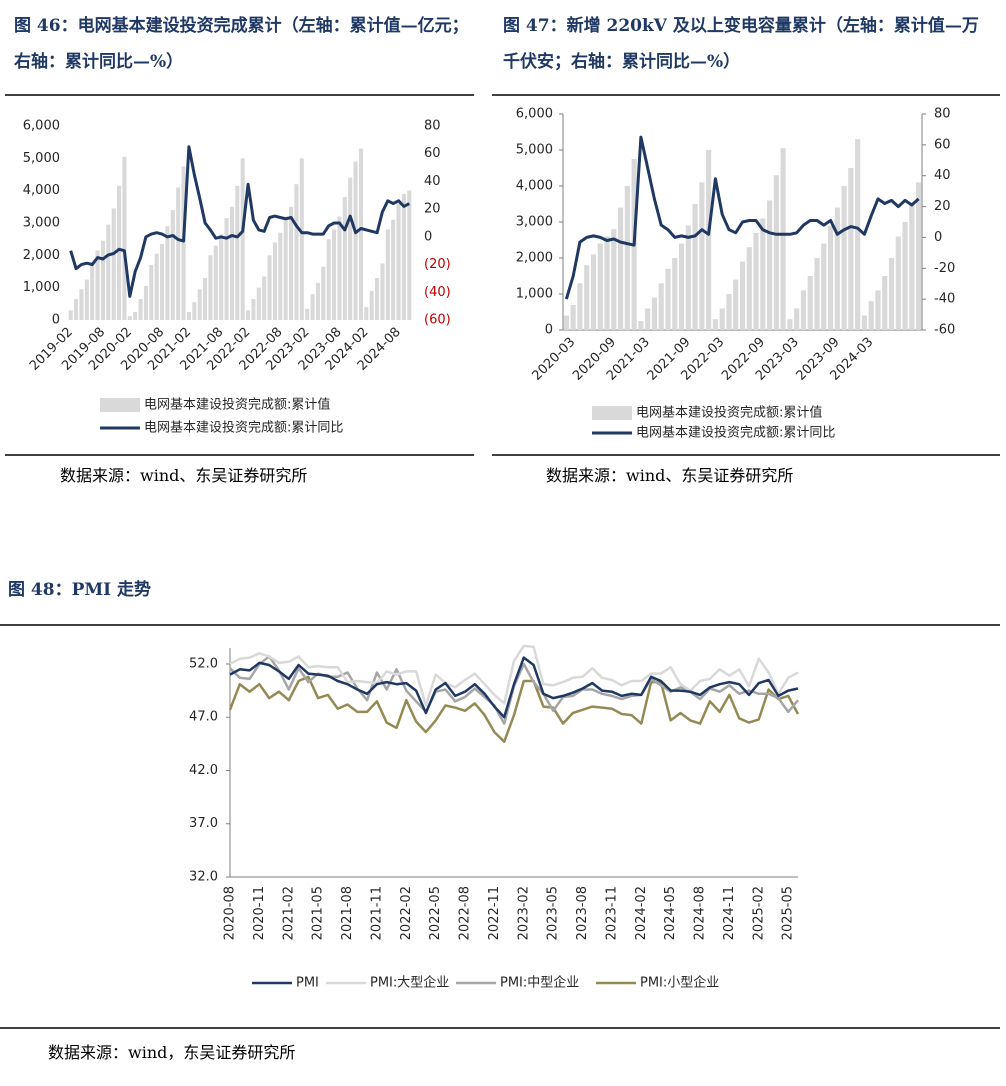  Describe the element at coordinates (203, 663) in the screenshot. I see `y-tick-label: 52.0` at that location.